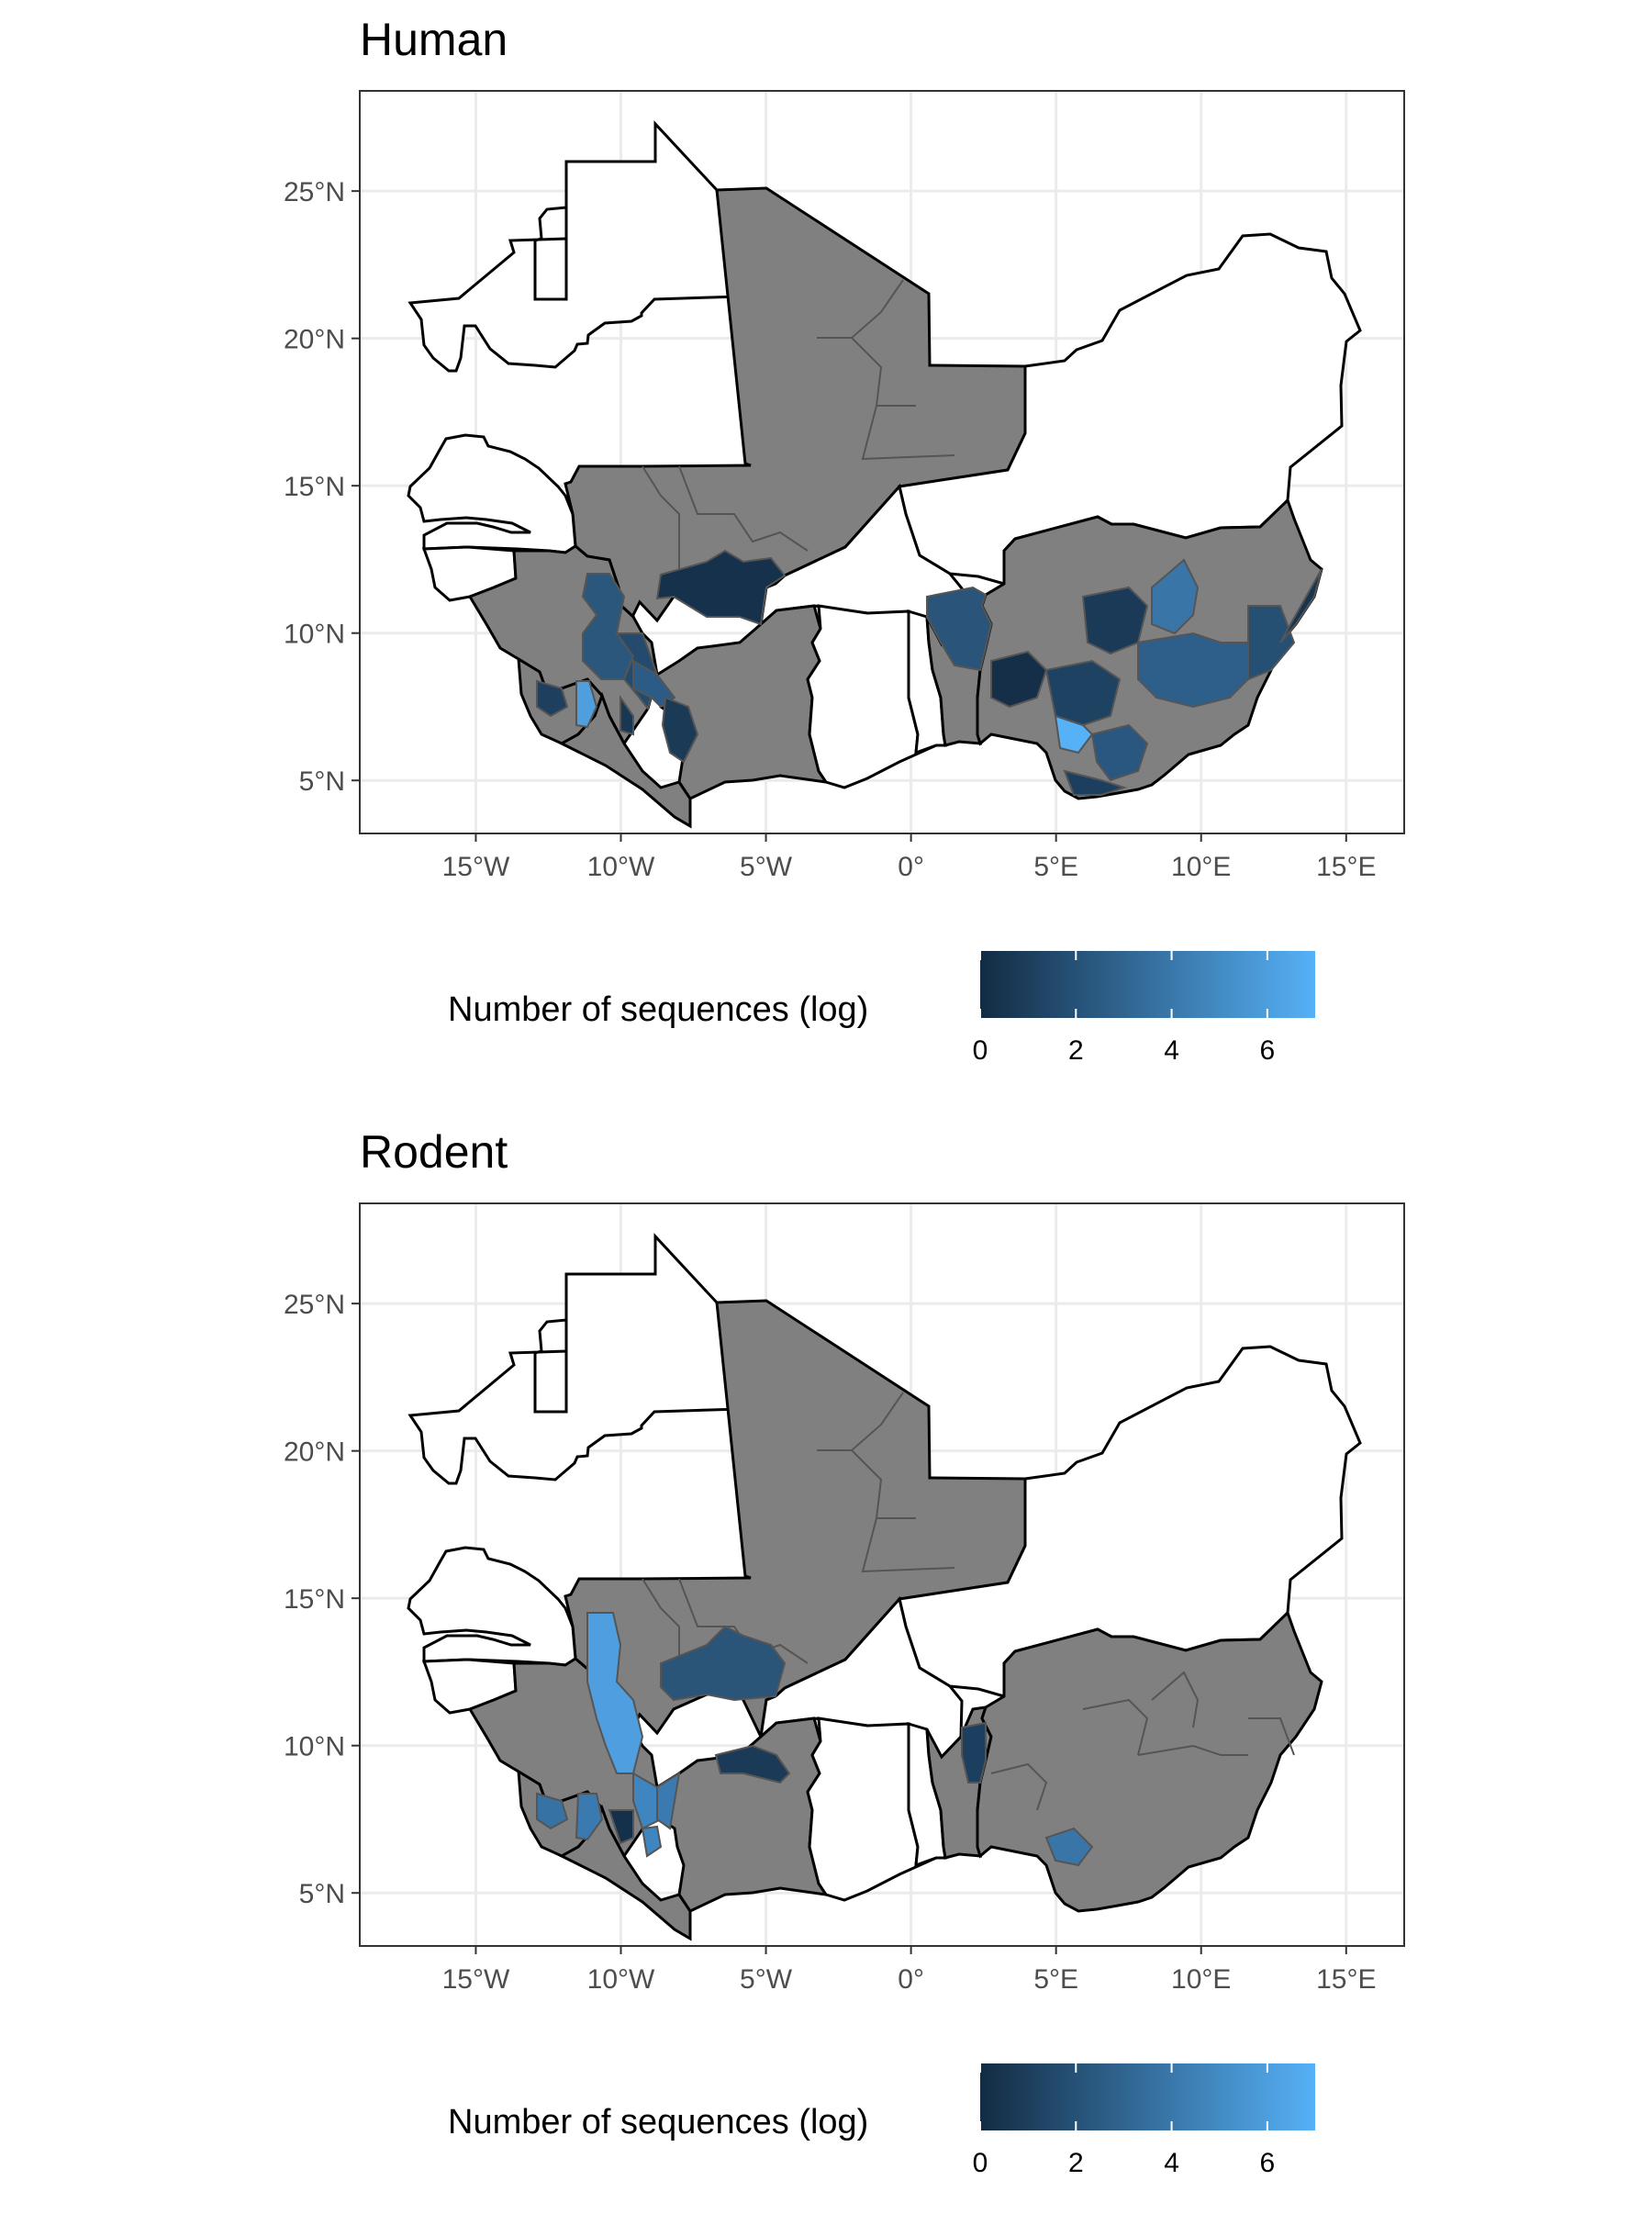 The width and height of the screenshot is (1652, 2214). I want to click on panel-title: Rodent, so click(434, 1152).